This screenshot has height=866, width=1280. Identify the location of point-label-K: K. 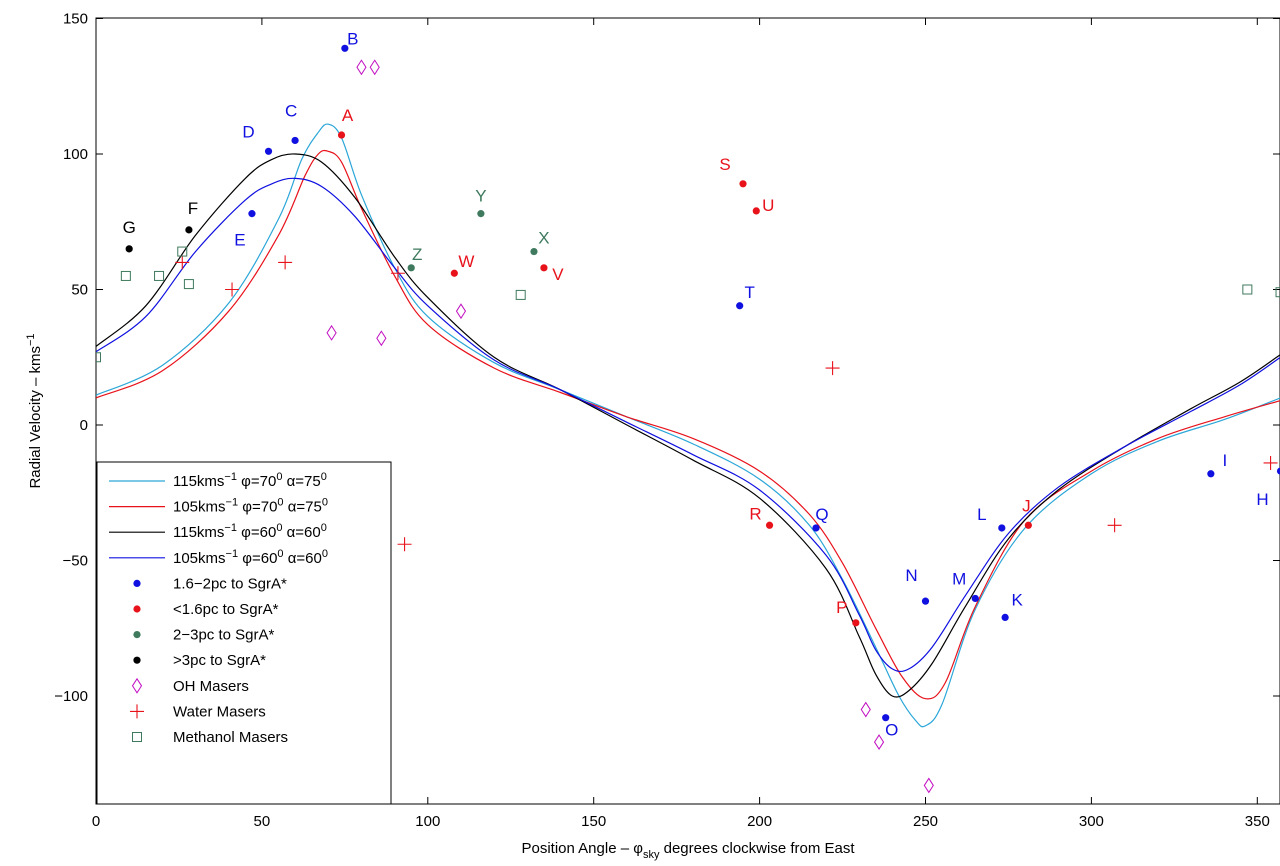
(1017, 599).